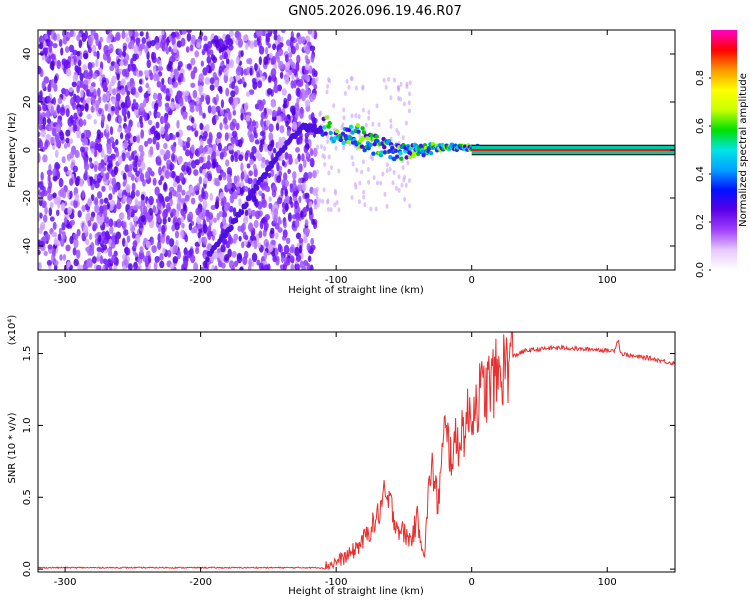 The height and width of the screenshot is (600, 750). Describe the element at coordinates (12, 150) in the screenshot. I see `spectrogram-y-label: Frequency (Hz)` at that location.